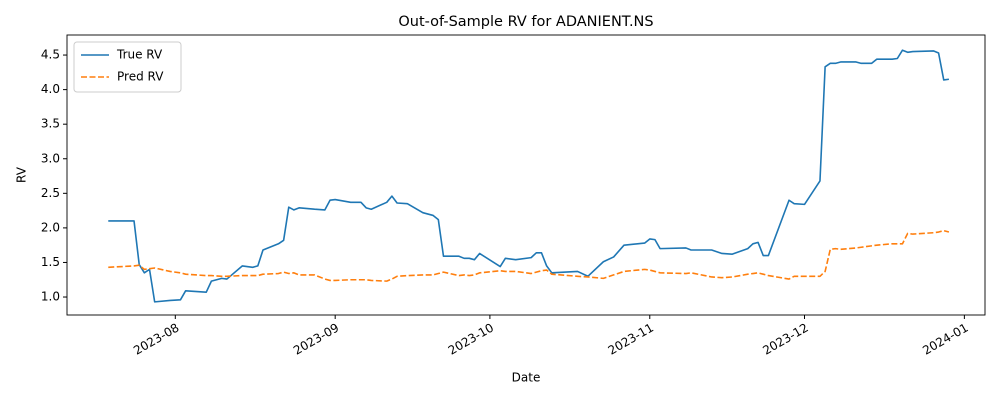  Describe the element at coordinates (50, 55) in the screenshot. I see `y-tick-label: 4.5` at that location.